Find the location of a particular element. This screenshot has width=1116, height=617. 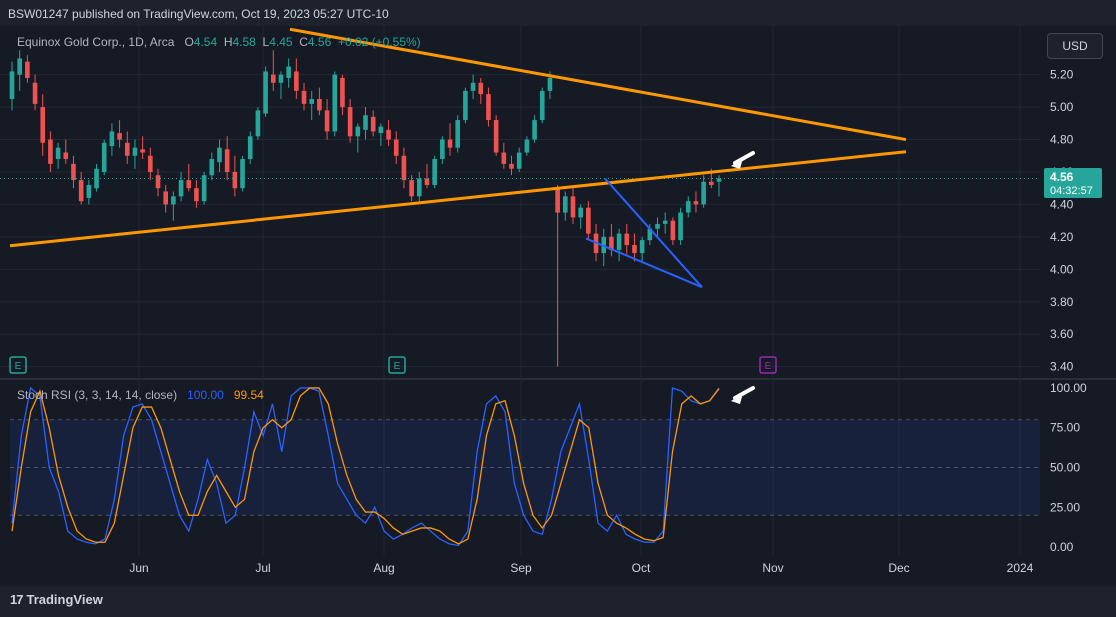

wedge-upper-line is located at coordinates (653, 232).